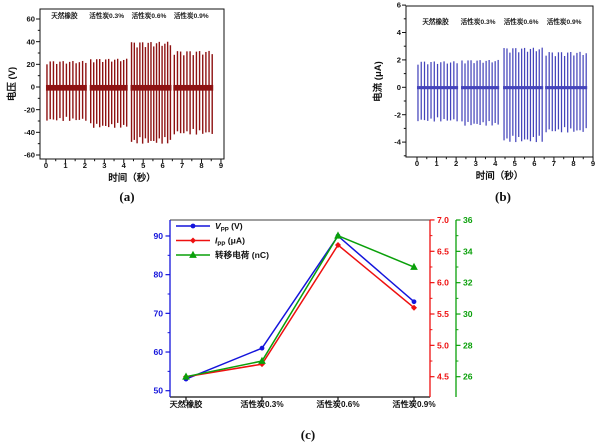 Image resolution: width=600 pixels, height=445 pixels. I want to click on caption-a: (a), so click(127, 196).